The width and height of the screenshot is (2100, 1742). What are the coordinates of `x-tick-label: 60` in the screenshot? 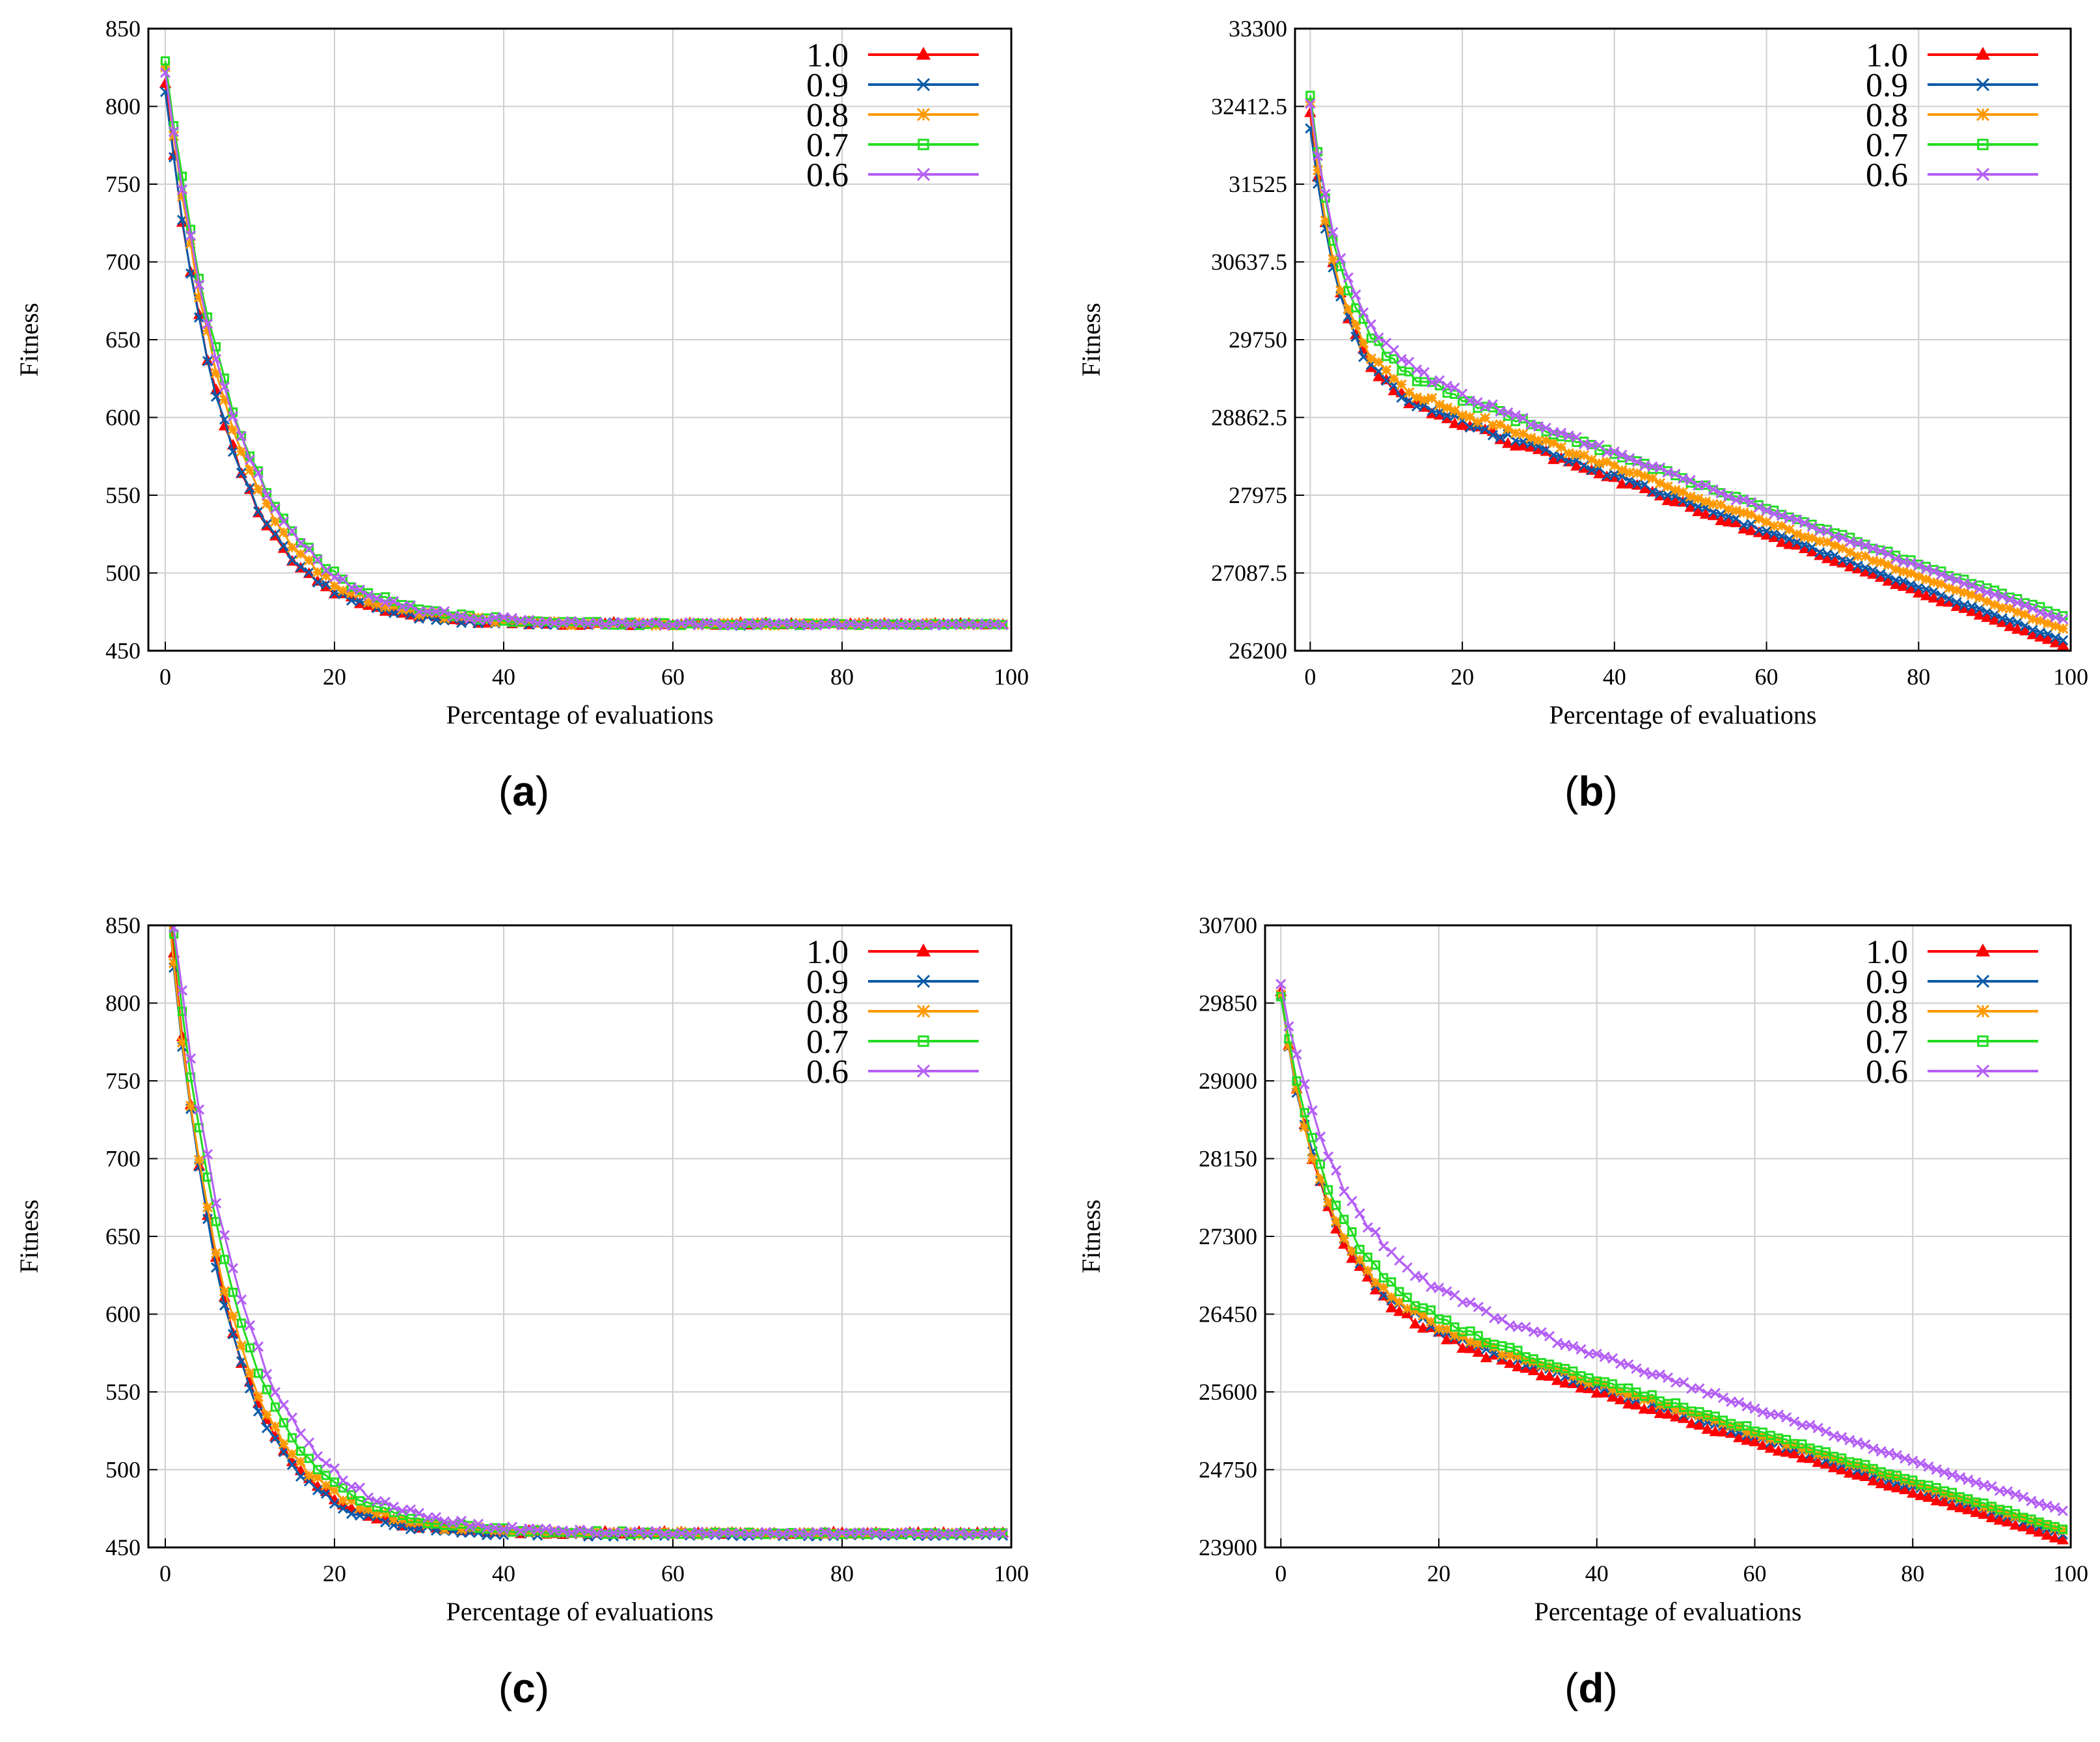 It's located at (1755, 1573).